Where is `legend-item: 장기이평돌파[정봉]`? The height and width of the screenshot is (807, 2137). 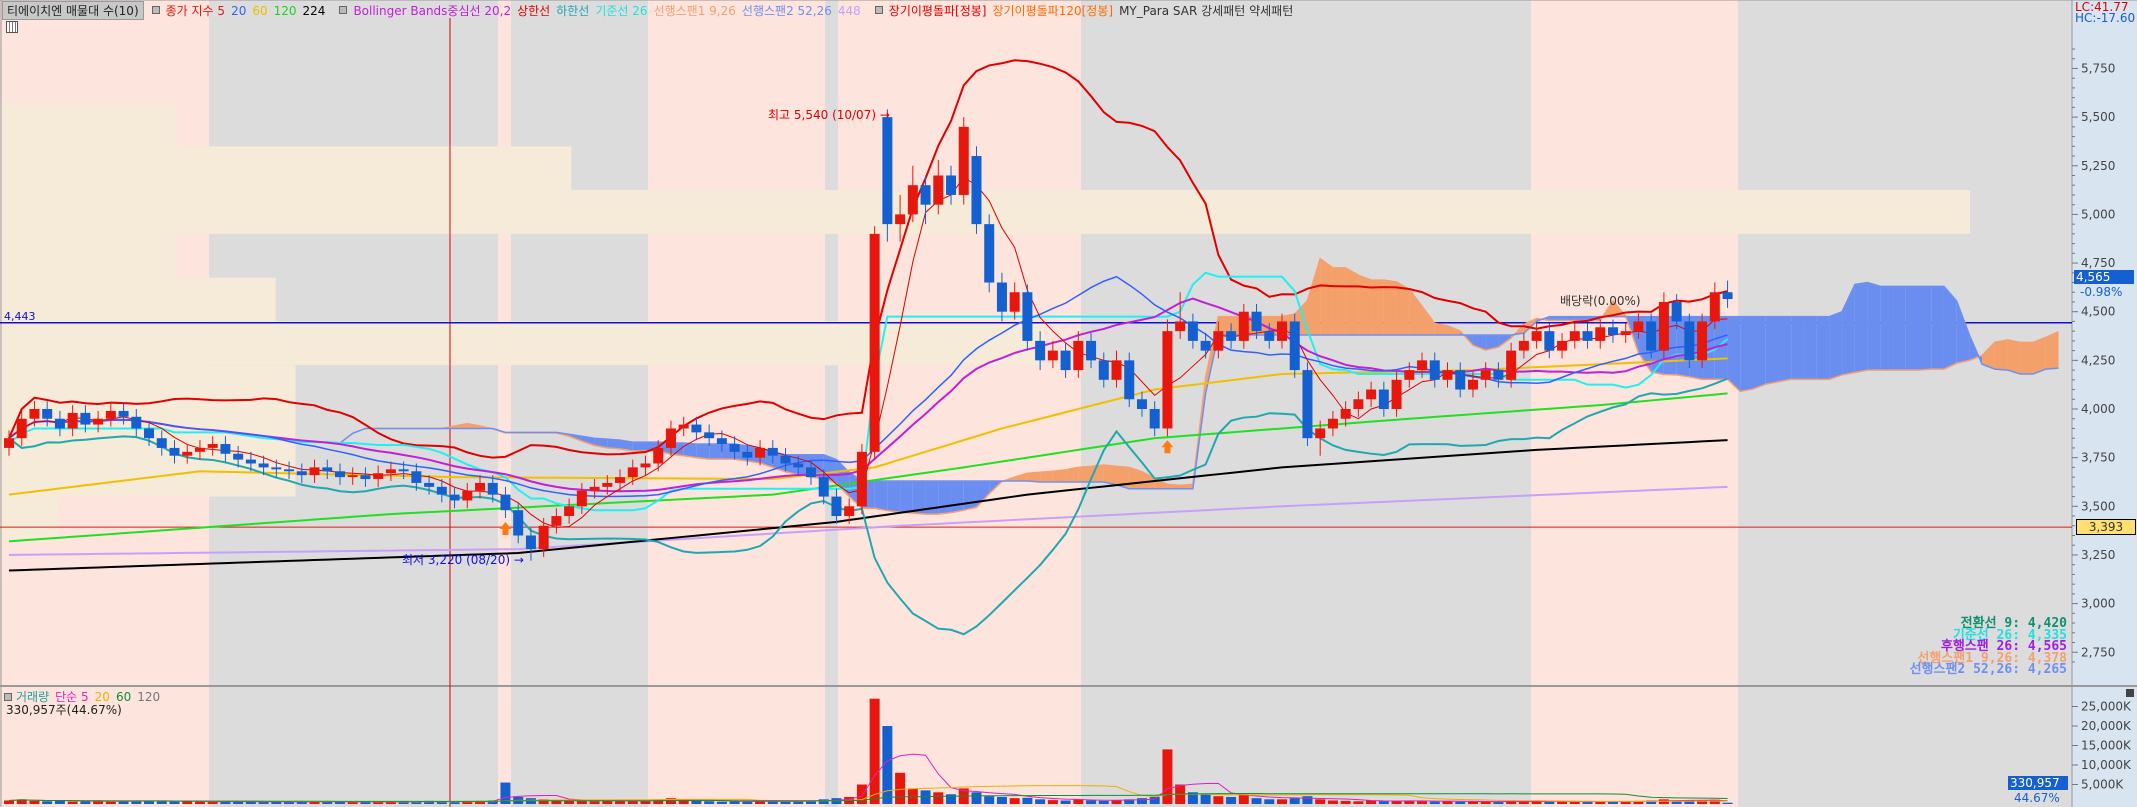
legend-item: 장기이평돌파[정봉] is located at coordinates (937, 10).